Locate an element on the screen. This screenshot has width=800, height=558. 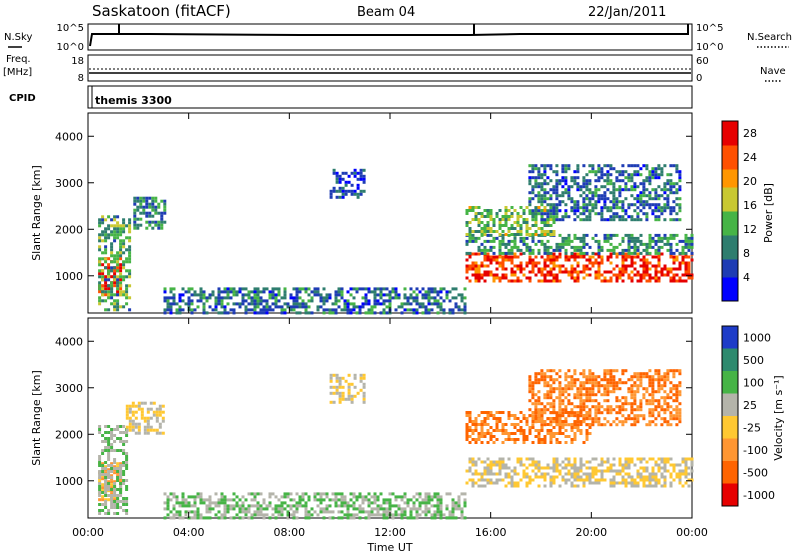
freq-unit: [MHz] is located at coordinates (17, 72).